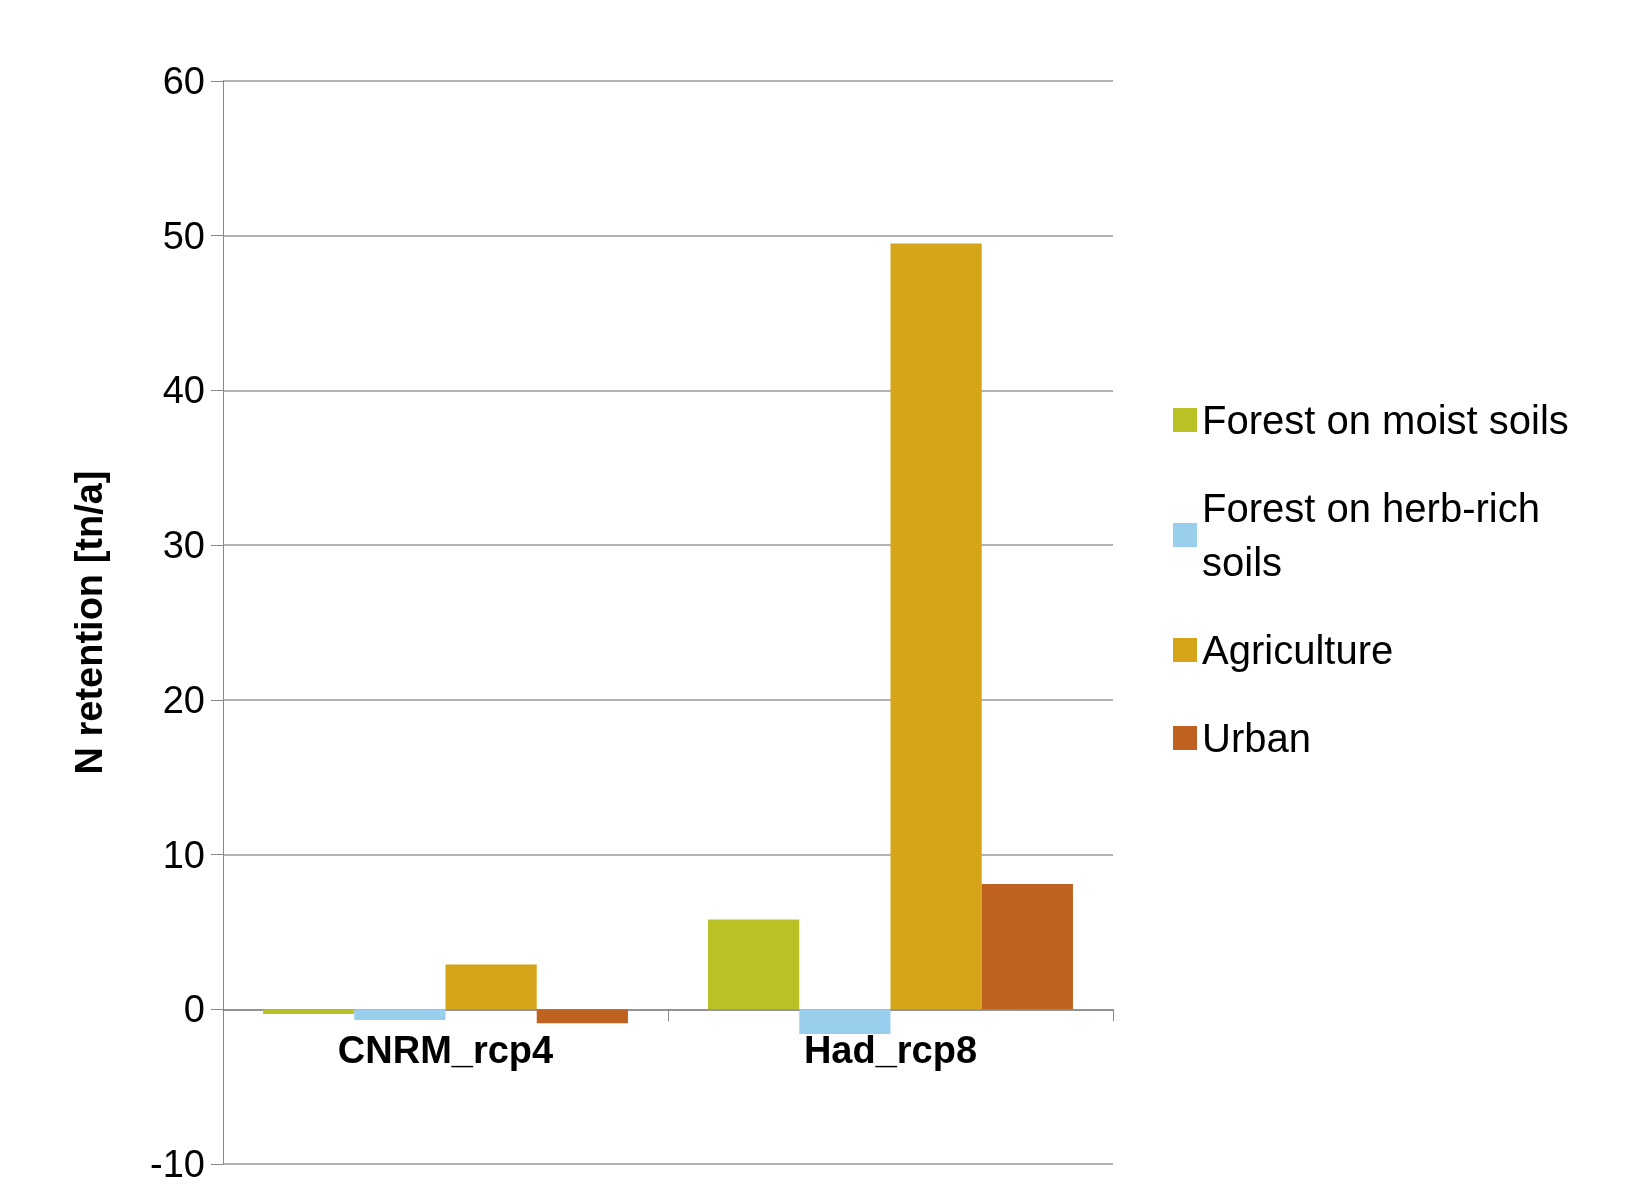 This screenshot has width=1641, height=1195. Describe the element at coordinates (890, 1050) in the screenshot. I see `x-tick-label: Had_rcp8` at that location.